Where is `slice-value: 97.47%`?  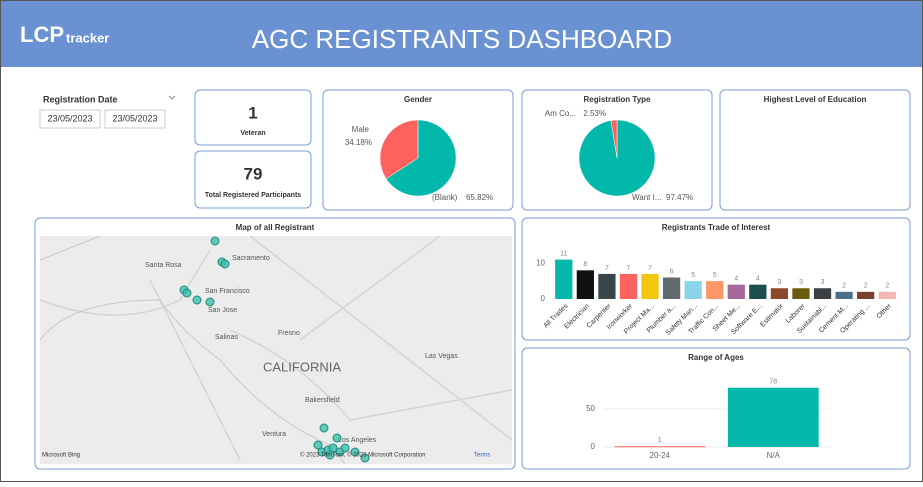
slice-value: 97.47% is located at coordinates (679, 197).